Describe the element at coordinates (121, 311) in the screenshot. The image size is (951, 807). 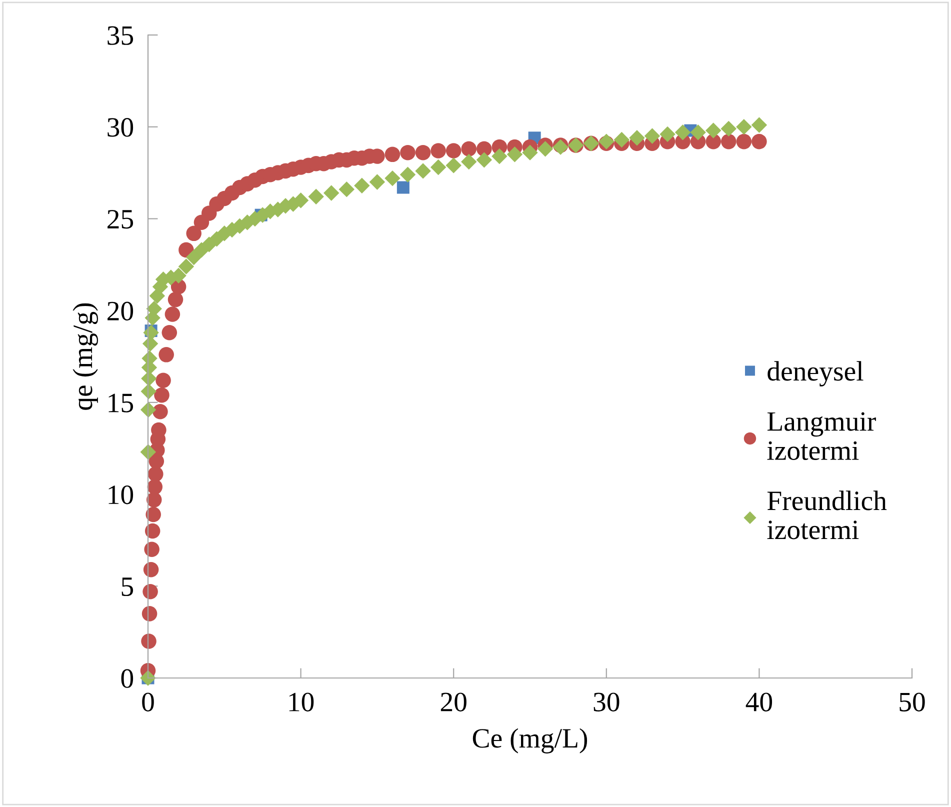
I see `y-tick-label: 20` at that location.